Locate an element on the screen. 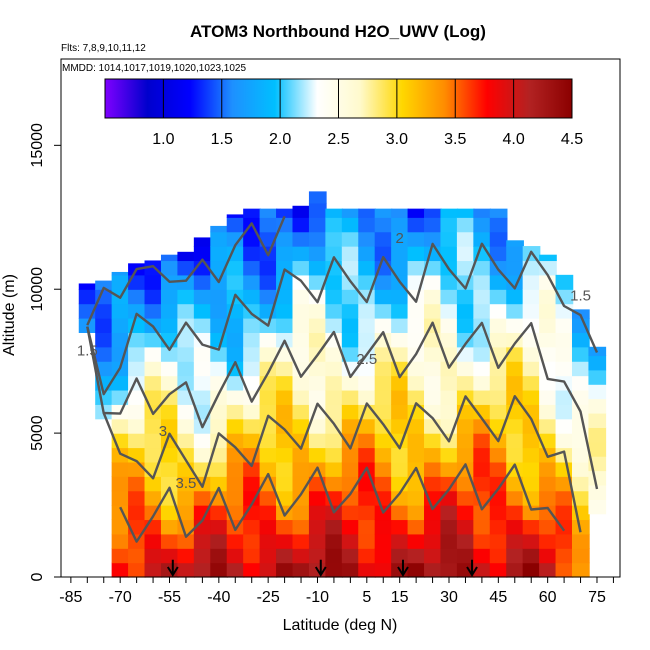 This screenshot has height=650, width=650. y-tick-label: 5000 is located at coordinates (37, 433).